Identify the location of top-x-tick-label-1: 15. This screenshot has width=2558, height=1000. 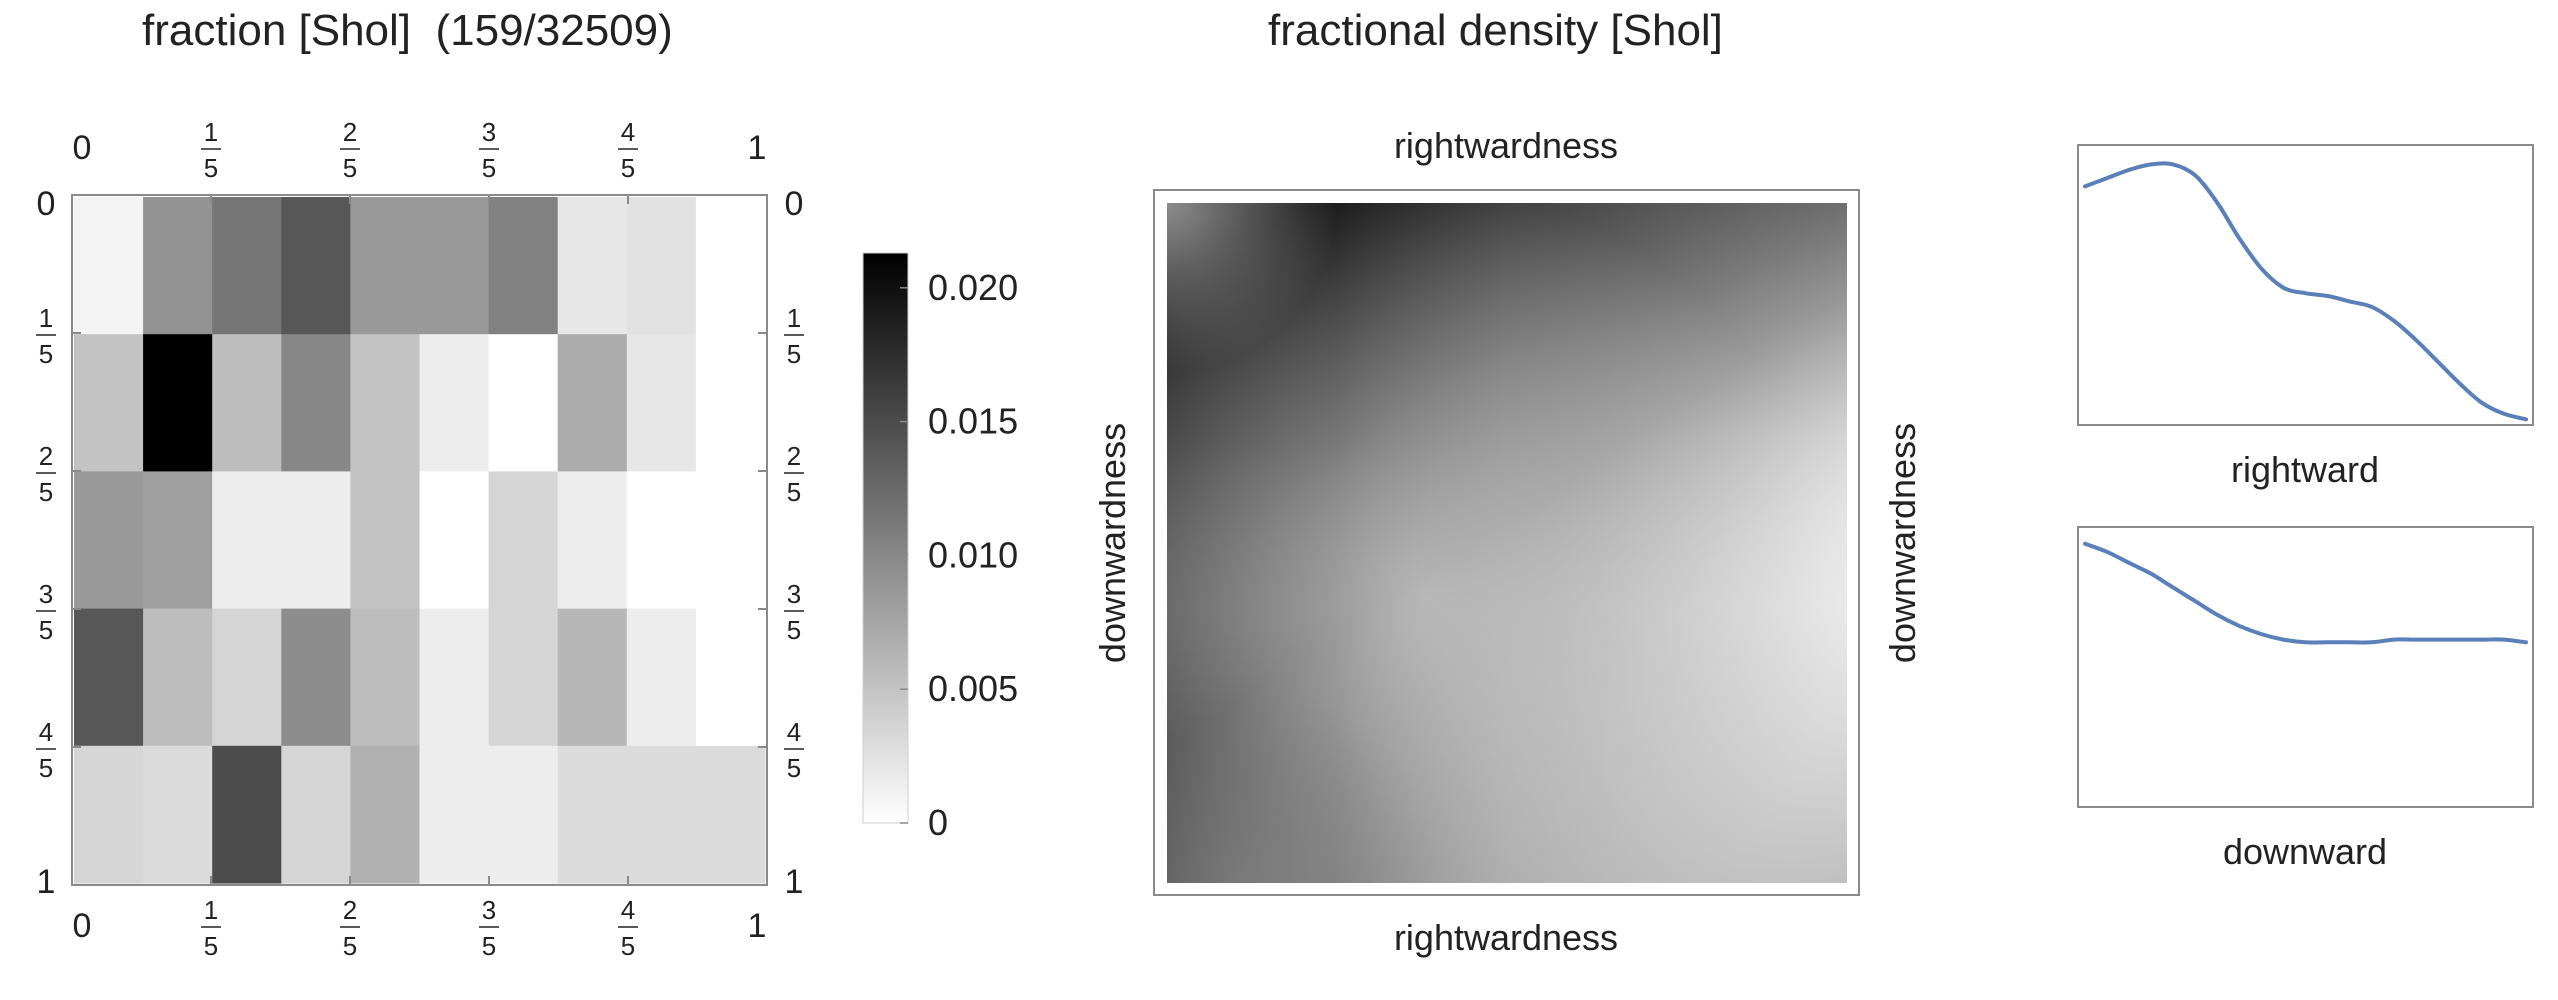
(211, 150).